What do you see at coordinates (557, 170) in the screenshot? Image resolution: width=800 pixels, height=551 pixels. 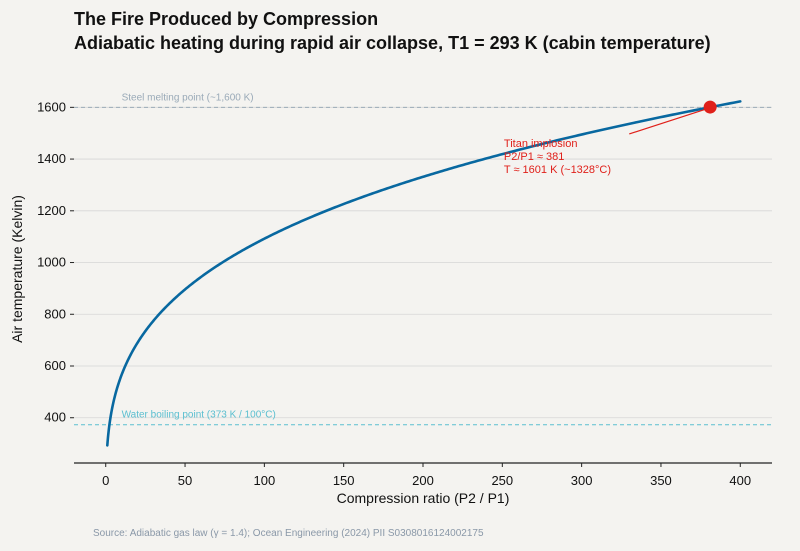 I see `annotation-line: T ≈ 1601 K (~1328°C)` at bounding box center [557, 170].